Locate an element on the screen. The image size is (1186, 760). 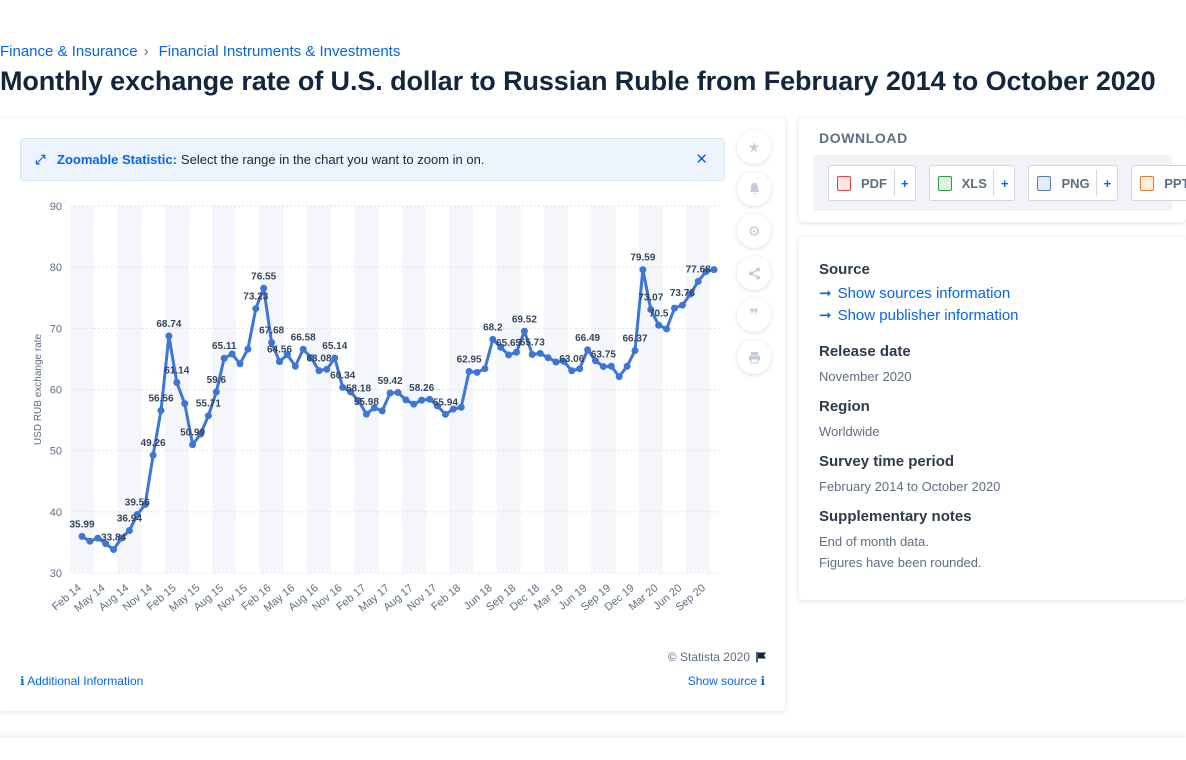
data-label: 35.99 is located at coordinates (81, 524).